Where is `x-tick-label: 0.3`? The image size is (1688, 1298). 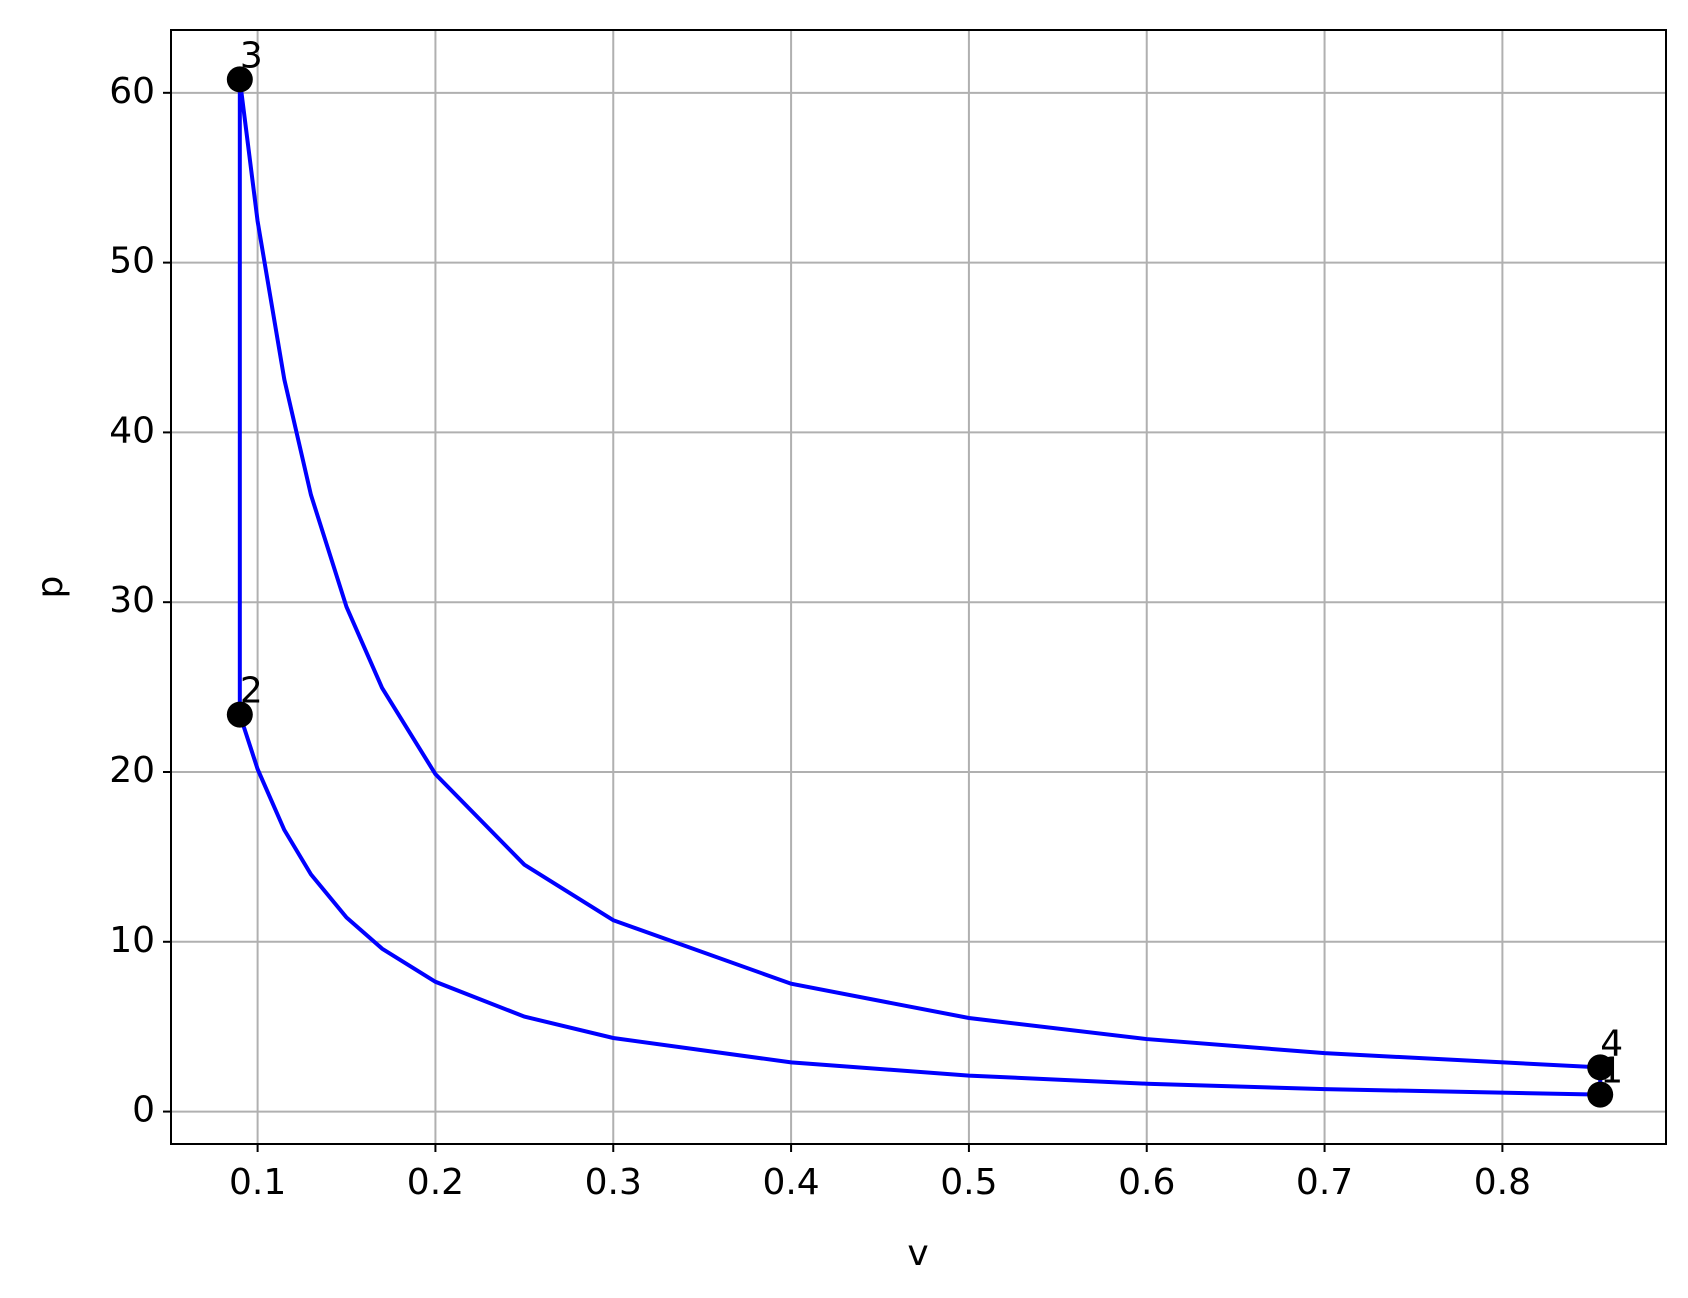 x-tick-label: 0.3 is located at coordinates (613, 1182).